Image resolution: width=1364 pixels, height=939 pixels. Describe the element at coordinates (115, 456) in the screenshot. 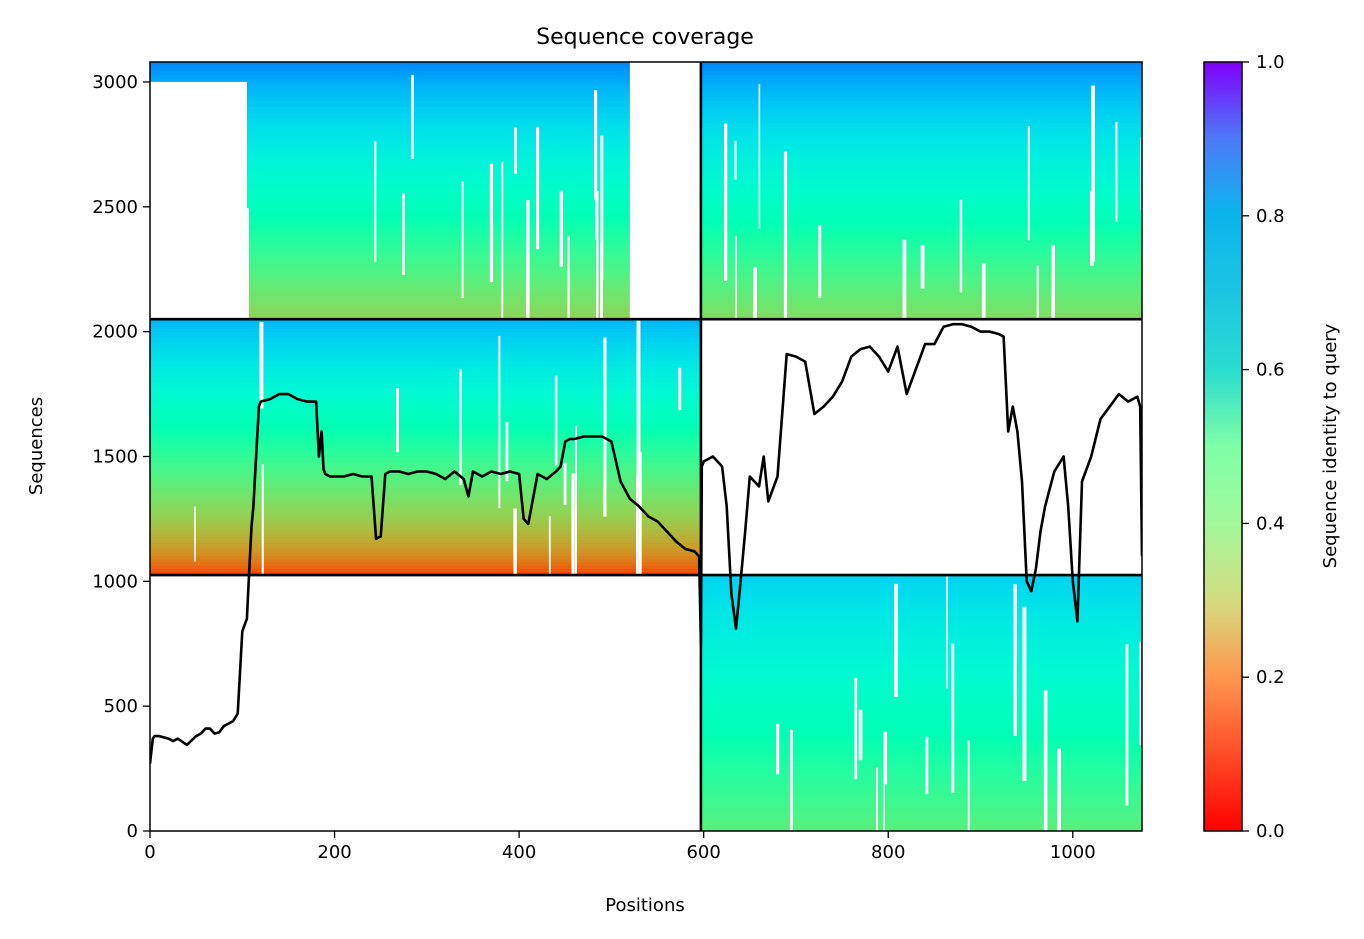

I see `y-tick-label: 1500` at that location.